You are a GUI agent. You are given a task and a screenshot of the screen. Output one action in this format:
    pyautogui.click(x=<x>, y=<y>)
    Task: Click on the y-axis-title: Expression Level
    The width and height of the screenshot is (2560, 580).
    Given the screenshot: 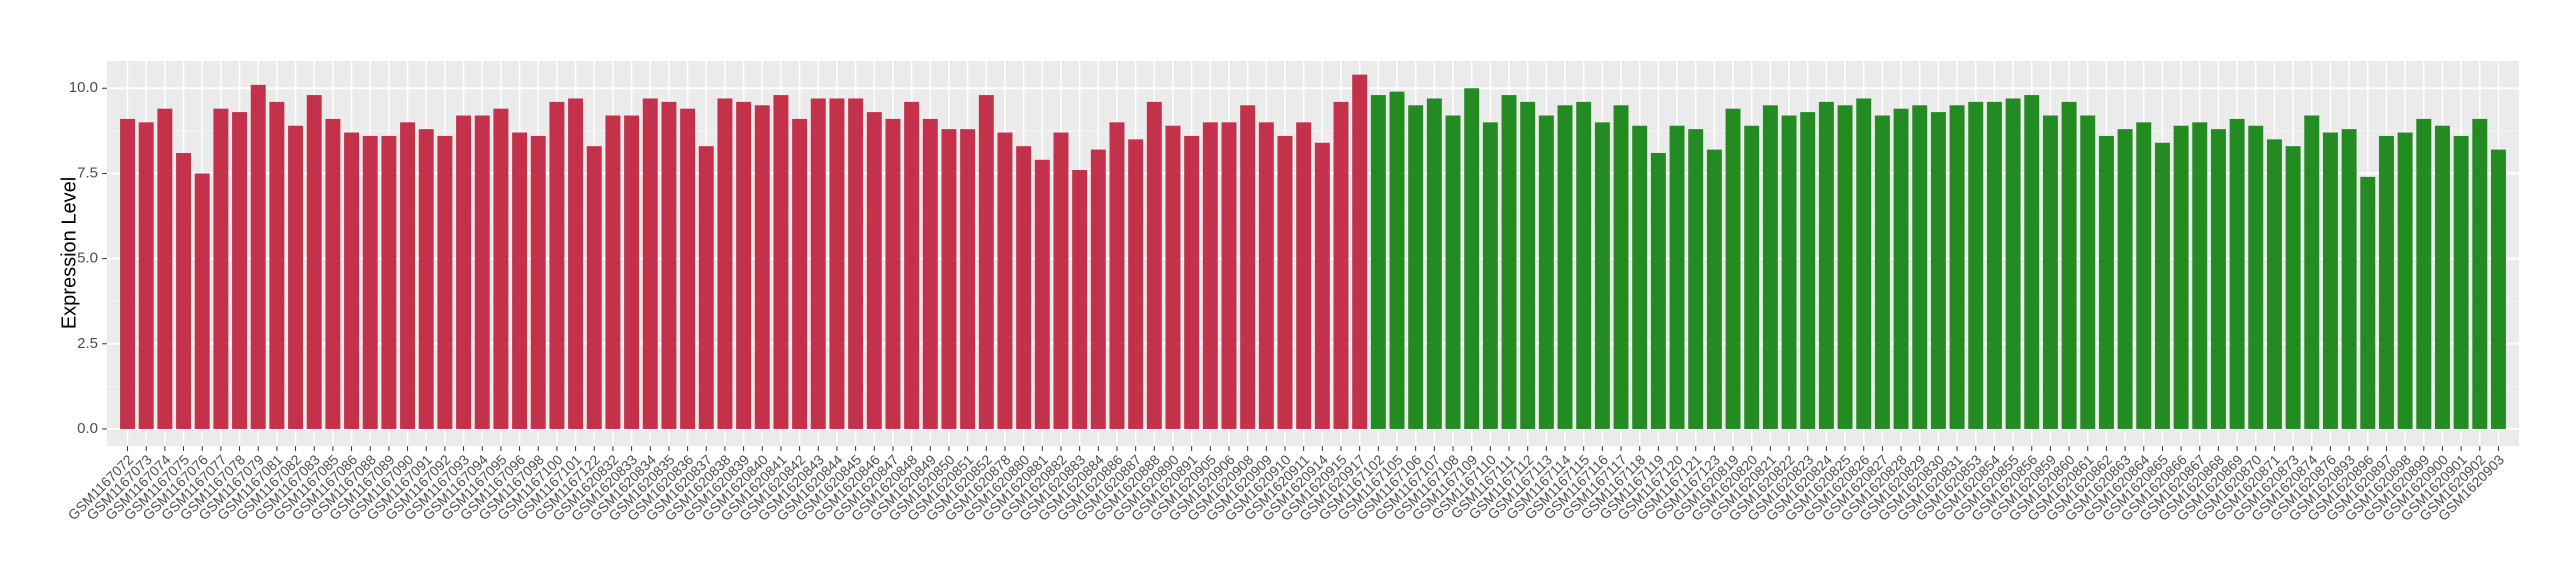 What is the action you would take?
    pyautogui.click(x=69, y=253)
    